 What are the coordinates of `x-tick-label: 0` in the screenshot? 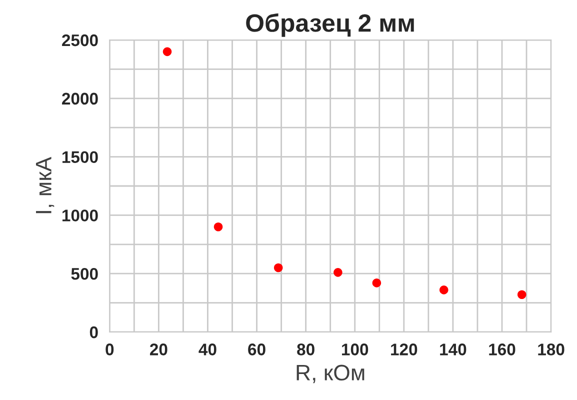 It's located at (110, 350).